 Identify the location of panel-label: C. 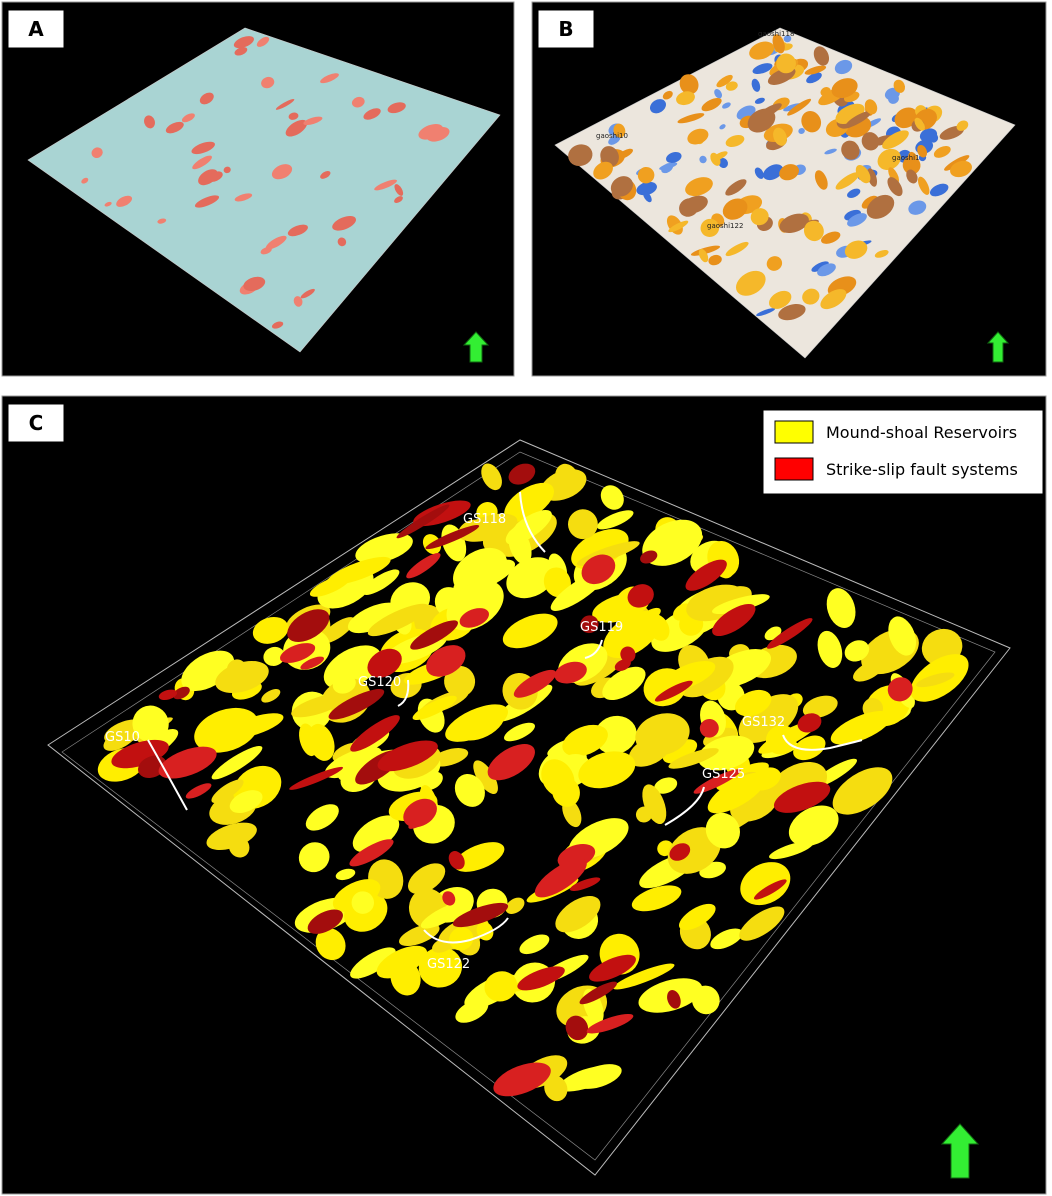
(36, 423).